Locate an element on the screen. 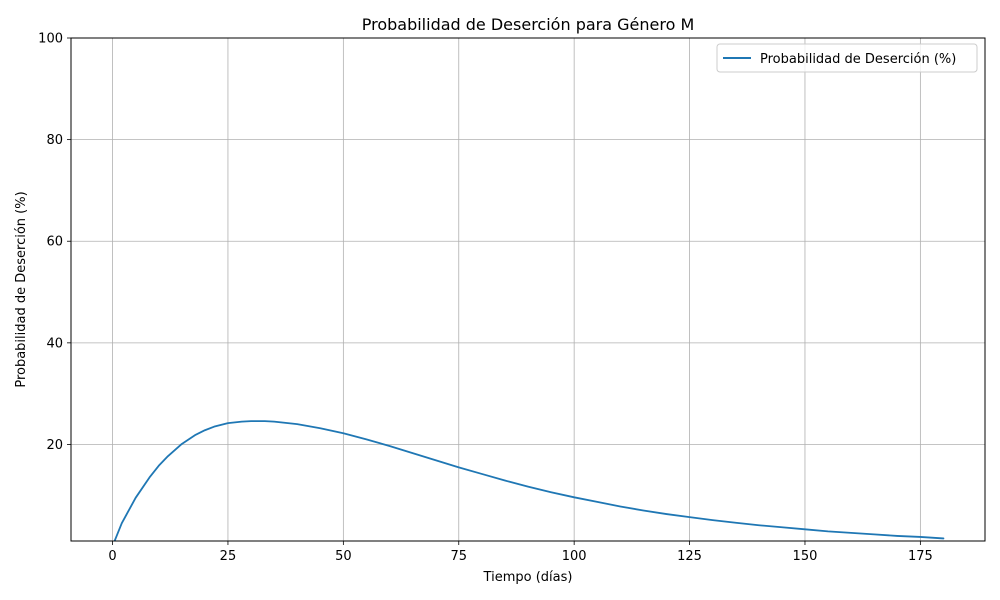 Image resolution: width=1000 pixels, height=600 pixels. x-tick-label: 0 is located at coordinates (112, 556).